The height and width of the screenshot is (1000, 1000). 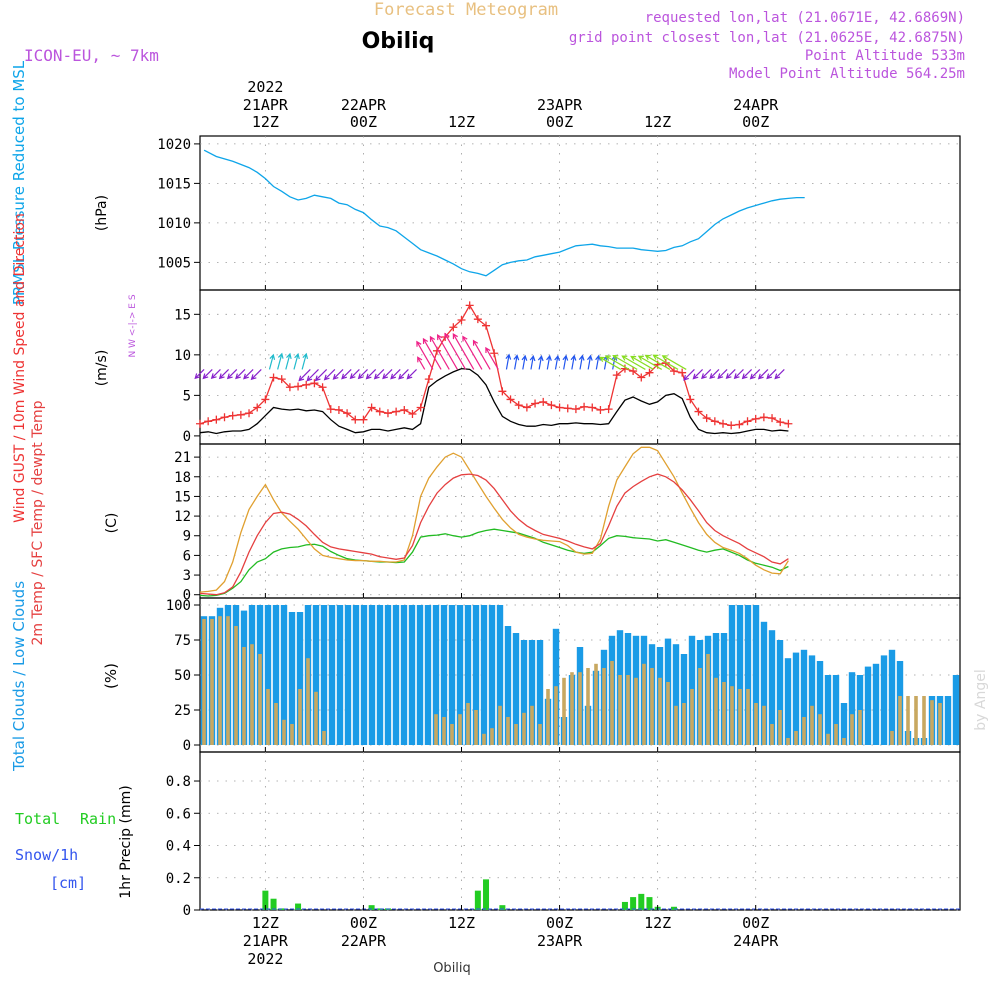 What do you see at coordinates (756, 941) in the screenshot?
I see `bottom-date-label: 24APR` at bounding box center [756, 941].